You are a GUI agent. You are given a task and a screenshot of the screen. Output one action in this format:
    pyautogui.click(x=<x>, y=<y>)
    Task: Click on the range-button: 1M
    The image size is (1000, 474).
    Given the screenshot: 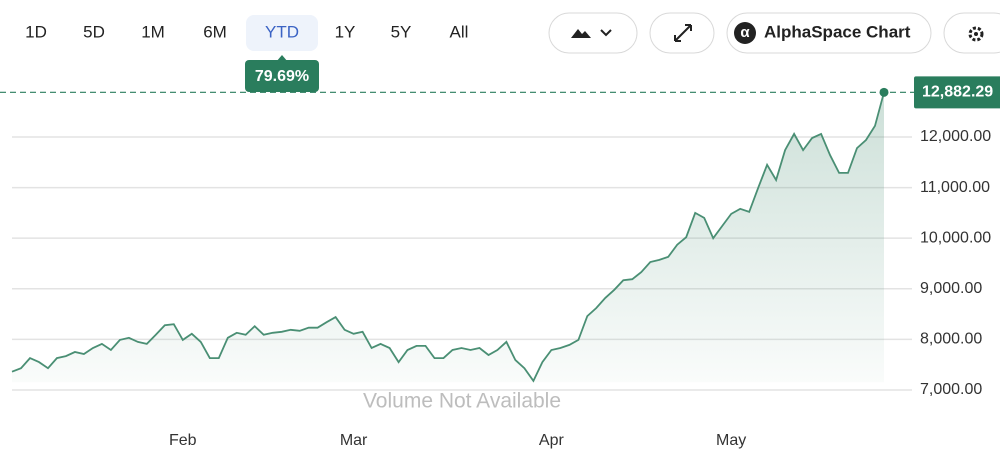 What is the action you would take?
    pyautogui.click(x=153, y=31)
    